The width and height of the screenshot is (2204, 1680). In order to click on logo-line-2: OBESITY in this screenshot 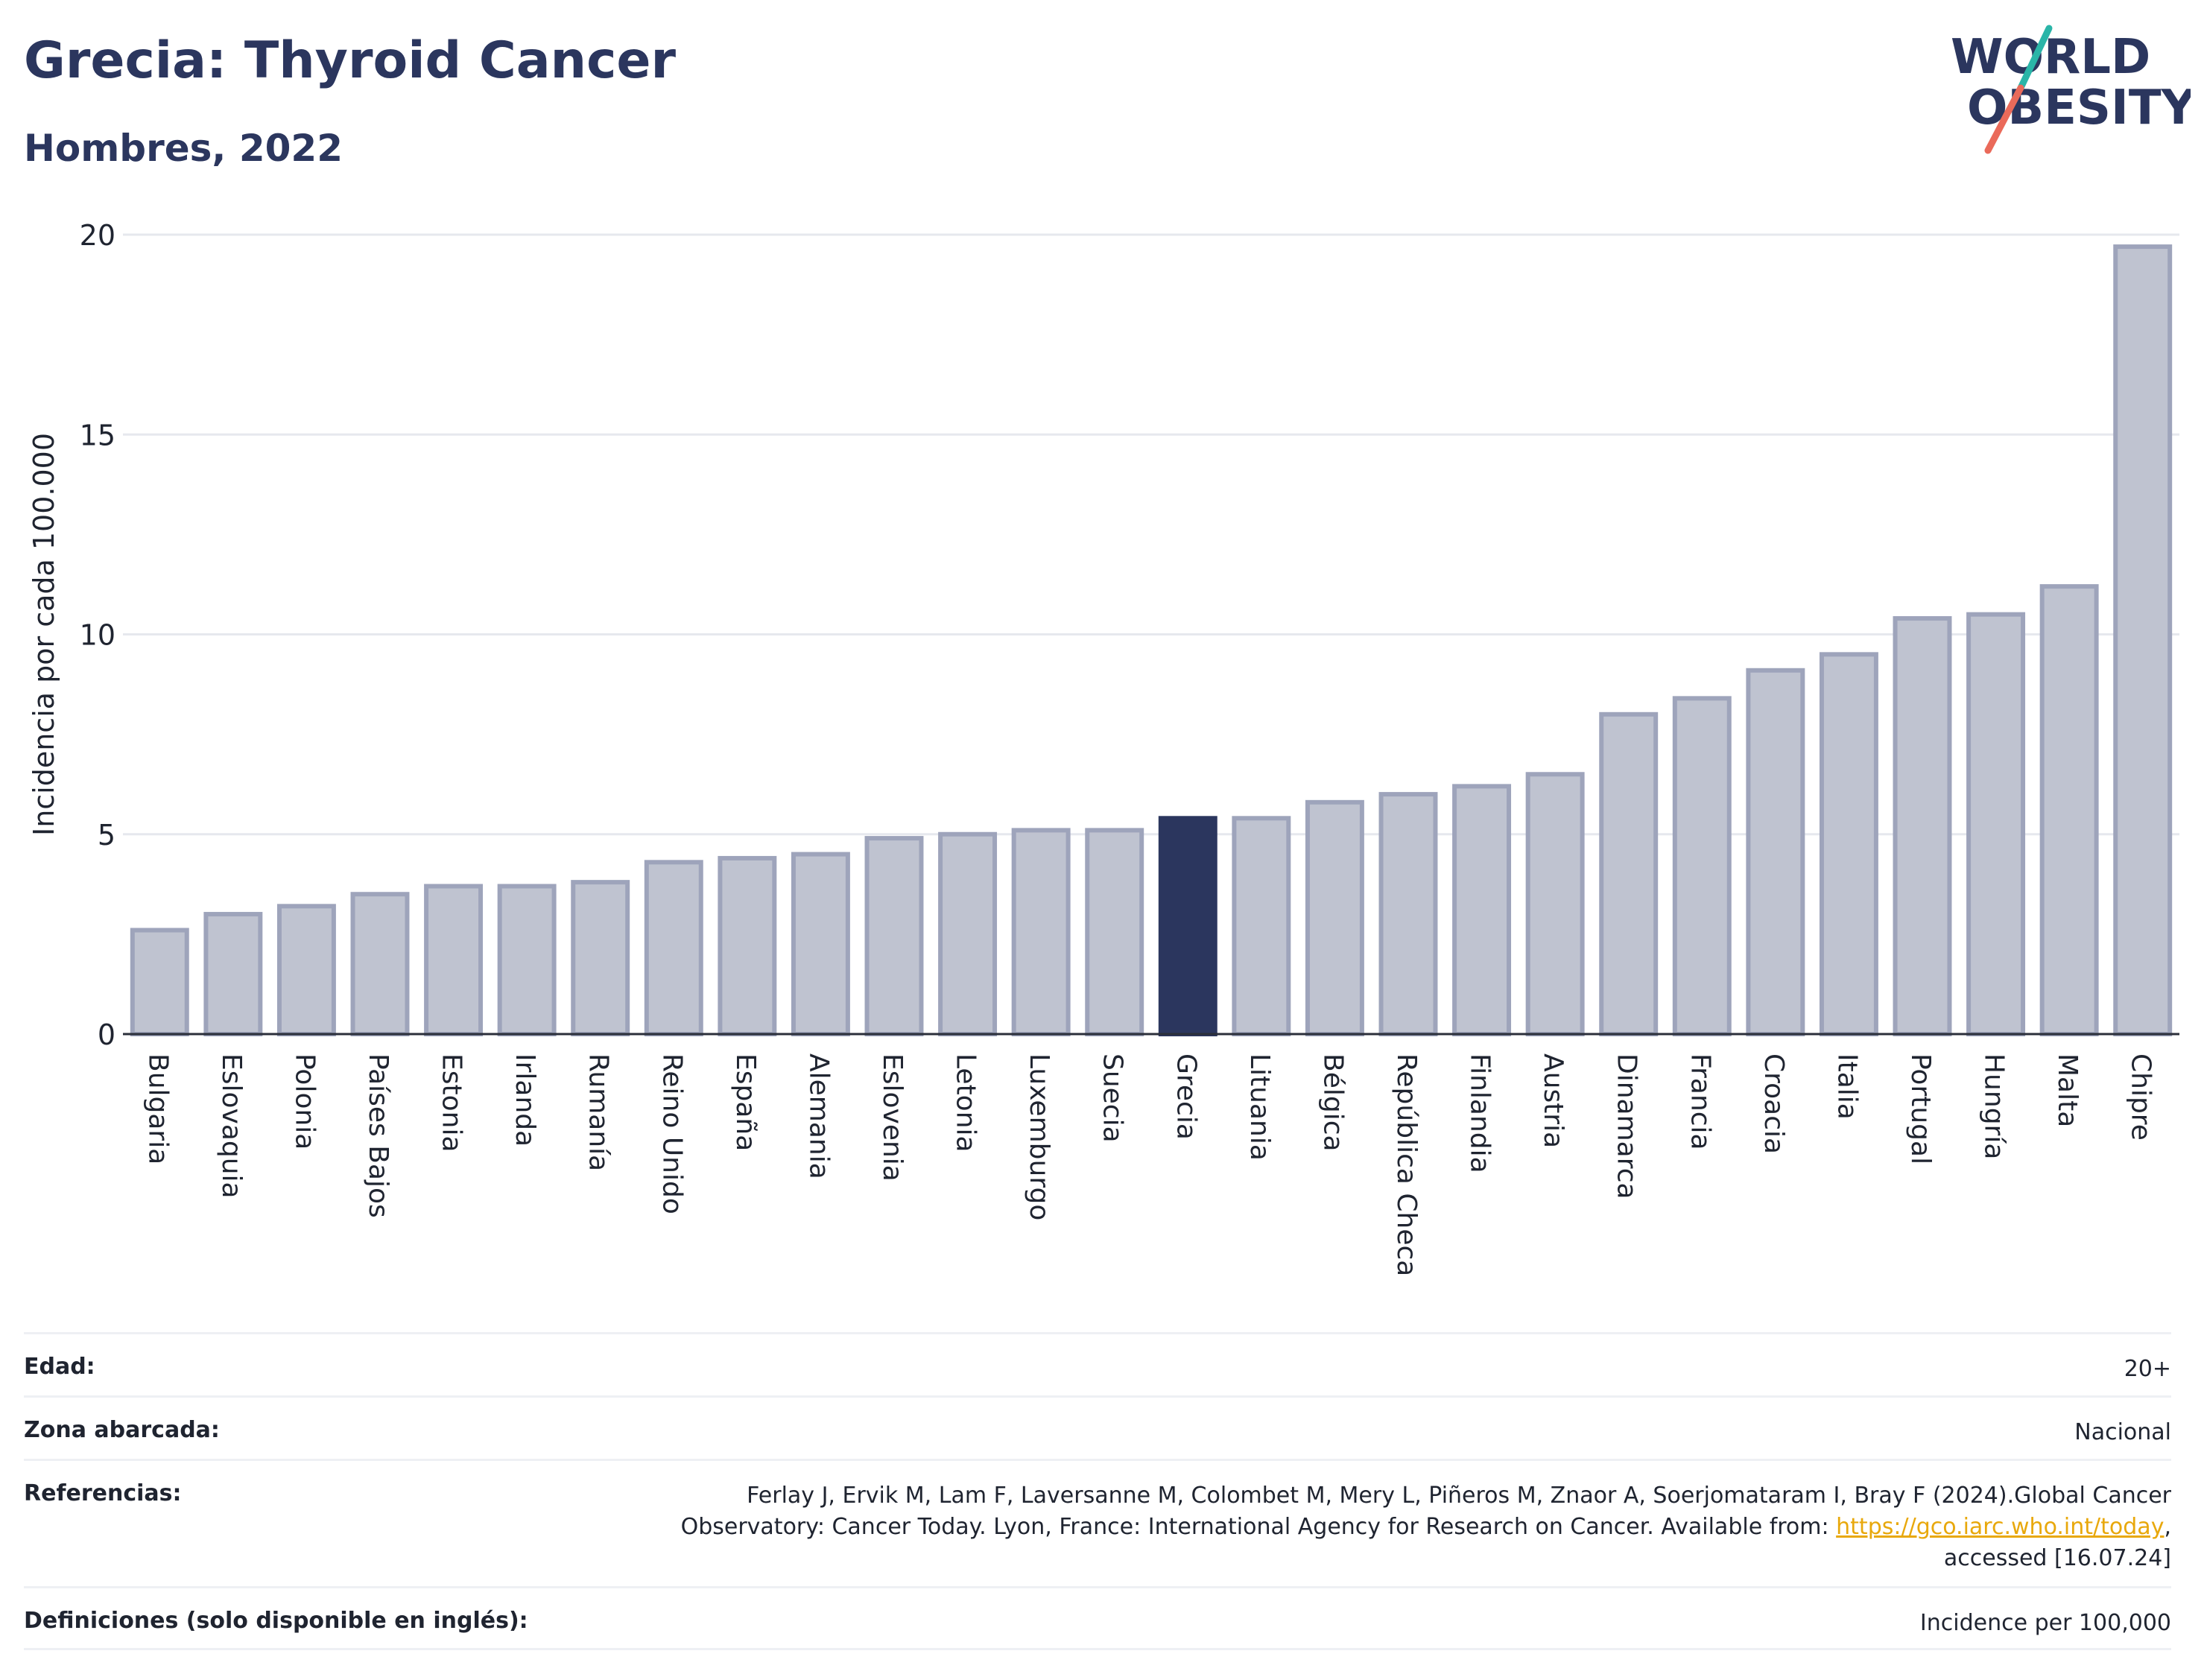, I will do `click(2079, 108)`.